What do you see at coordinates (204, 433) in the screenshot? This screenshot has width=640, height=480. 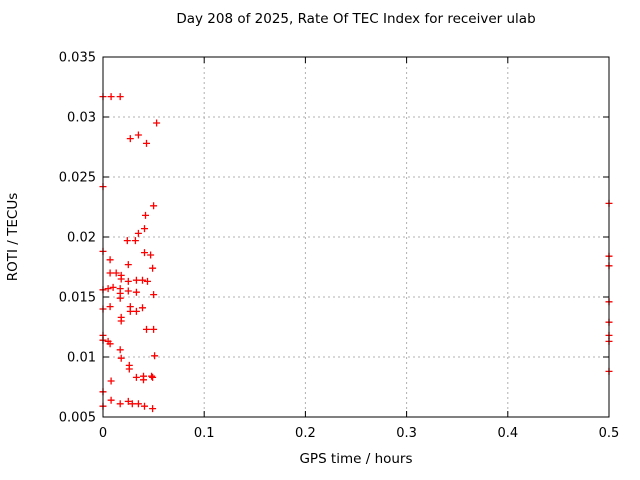 I see `x-tick-label: 0.1` at bounding box center [204, 433].